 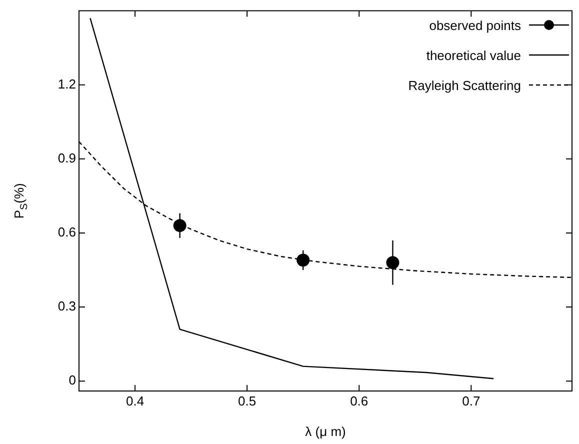 I want to click on legend-label: observed points, so click(x=475, y=25).